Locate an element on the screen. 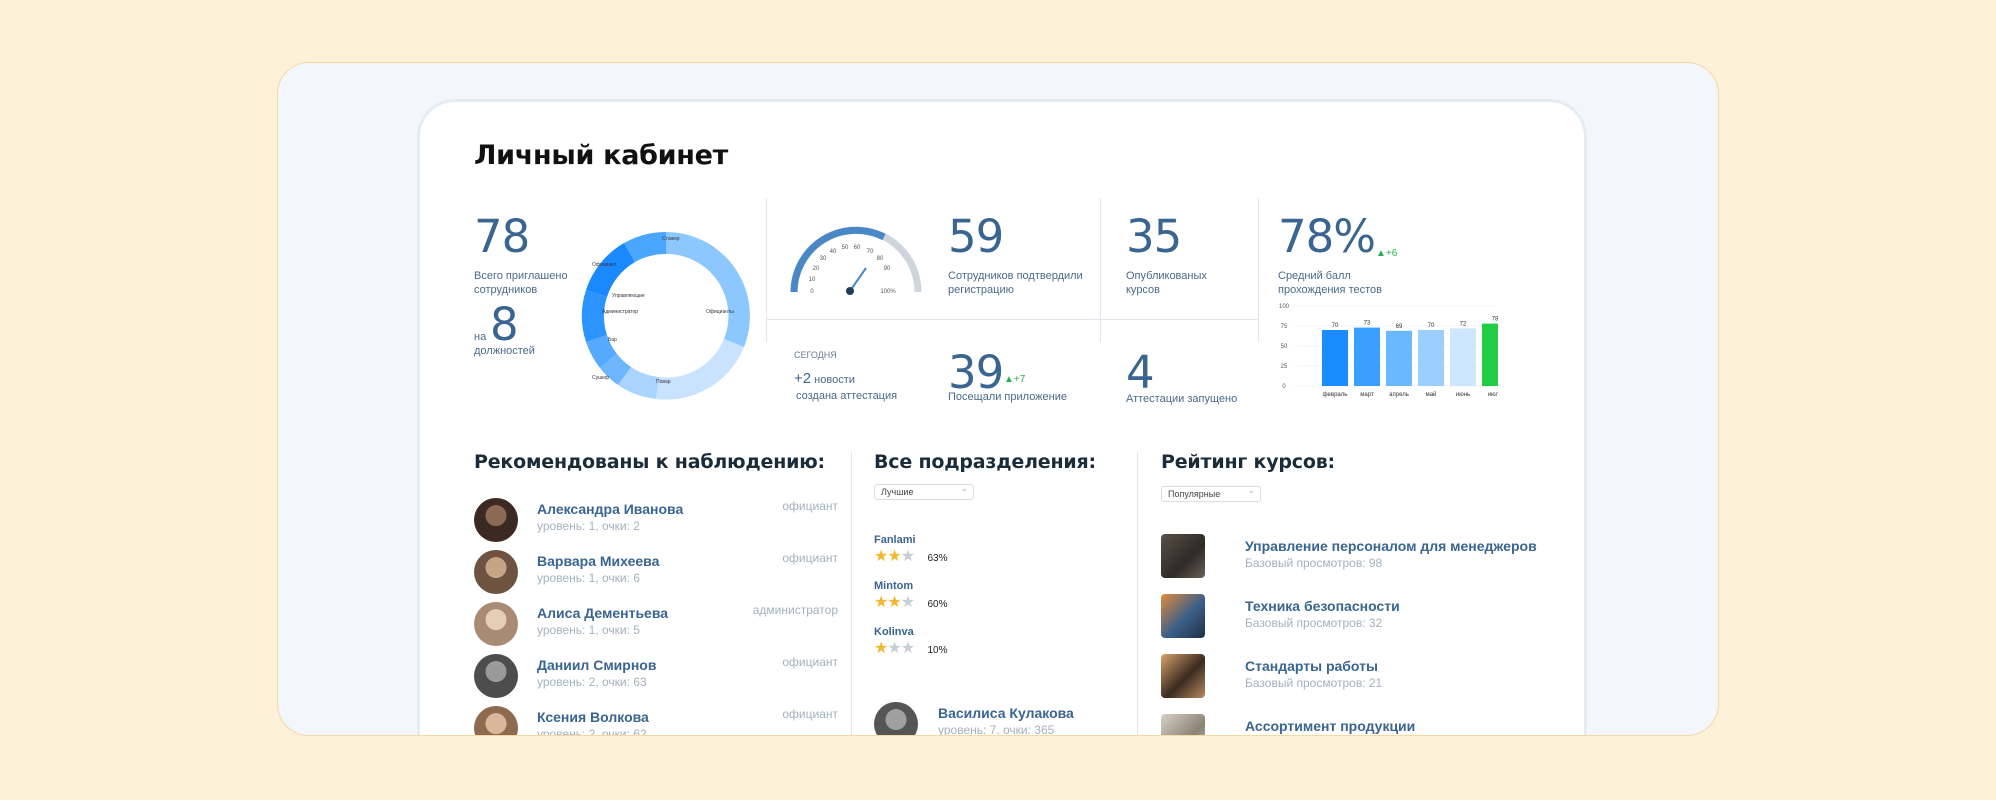 The height and width of the screenshot is (800, 1996). gauge-tick: 30 is located at coordinates (823, 259).